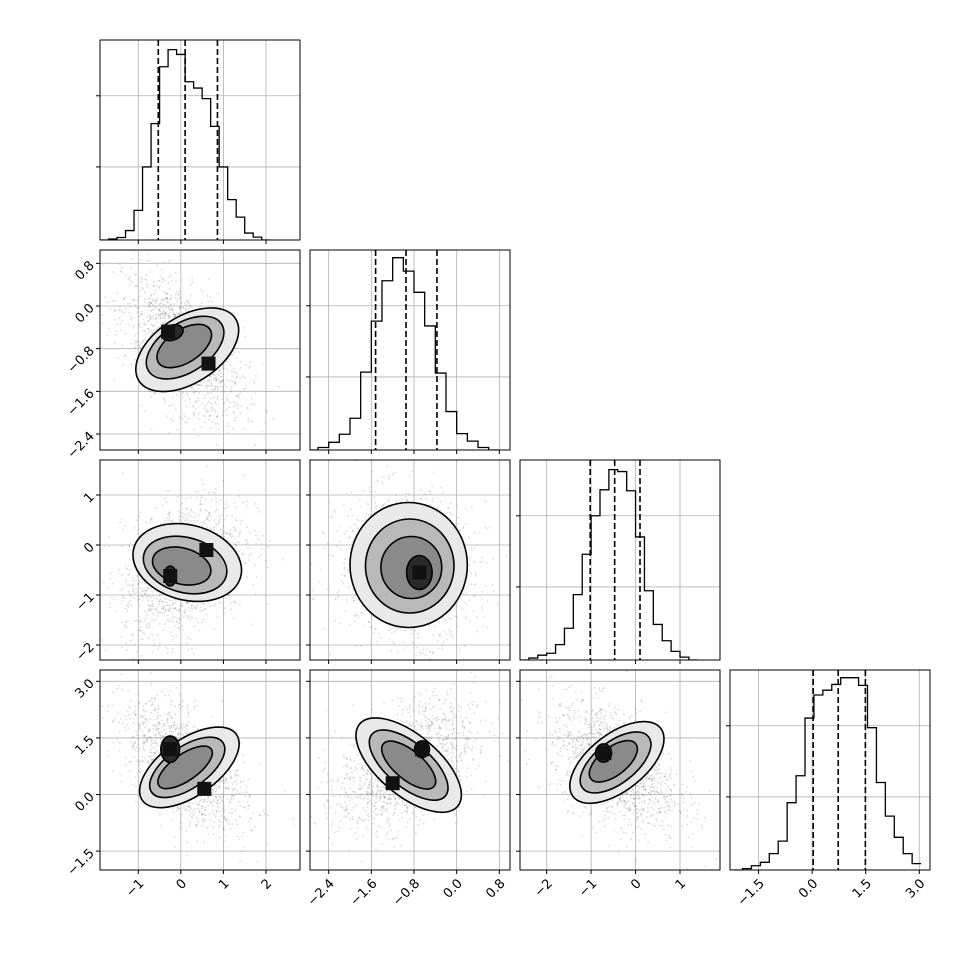 This screenshot has height=970, width=970. What do you see at coordinates (89, 548) in the screenshot?
I see `y-tick-label: 0` at bounding box center [89, 548].